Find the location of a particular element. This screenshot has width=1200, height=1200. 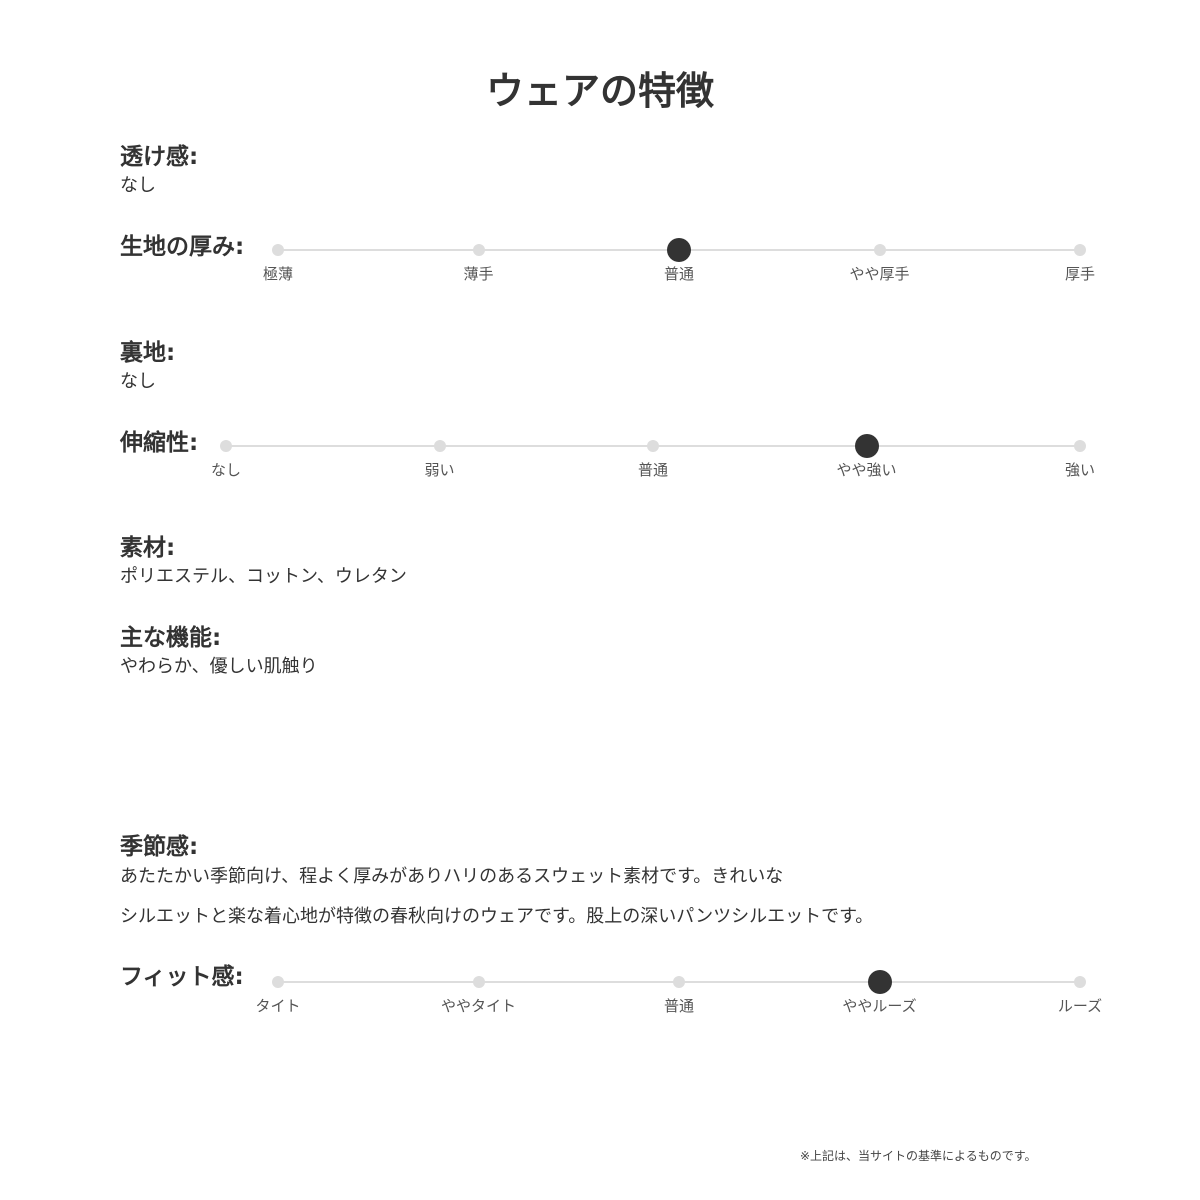

scale-stop-label: 強い is located at coordinates (1079, 470).